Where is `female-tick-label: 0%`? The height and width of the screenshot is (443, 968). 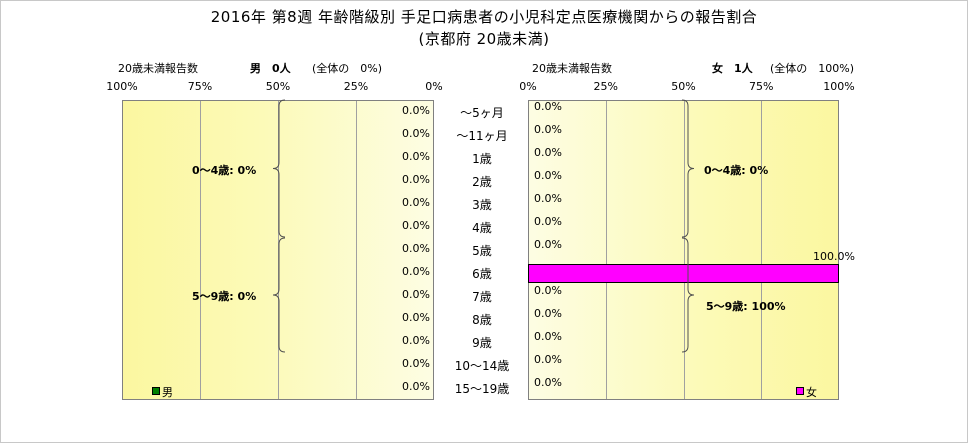
female-tick-label: 0% is located at coordinates (528, 86).